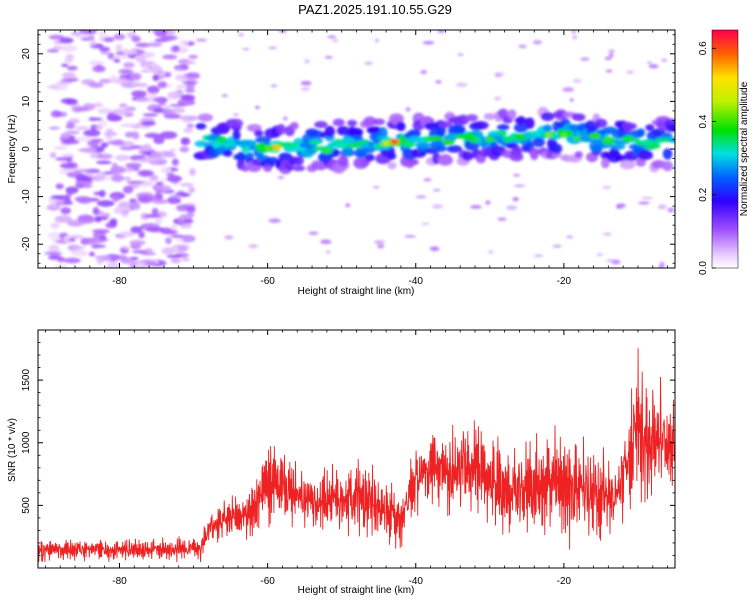 This screenshot has width=750, height=600. Describe the element at coordinates (12, 450) in the screenshot. I see `snr-y-label: SNR (10 * v/v)` at that location.